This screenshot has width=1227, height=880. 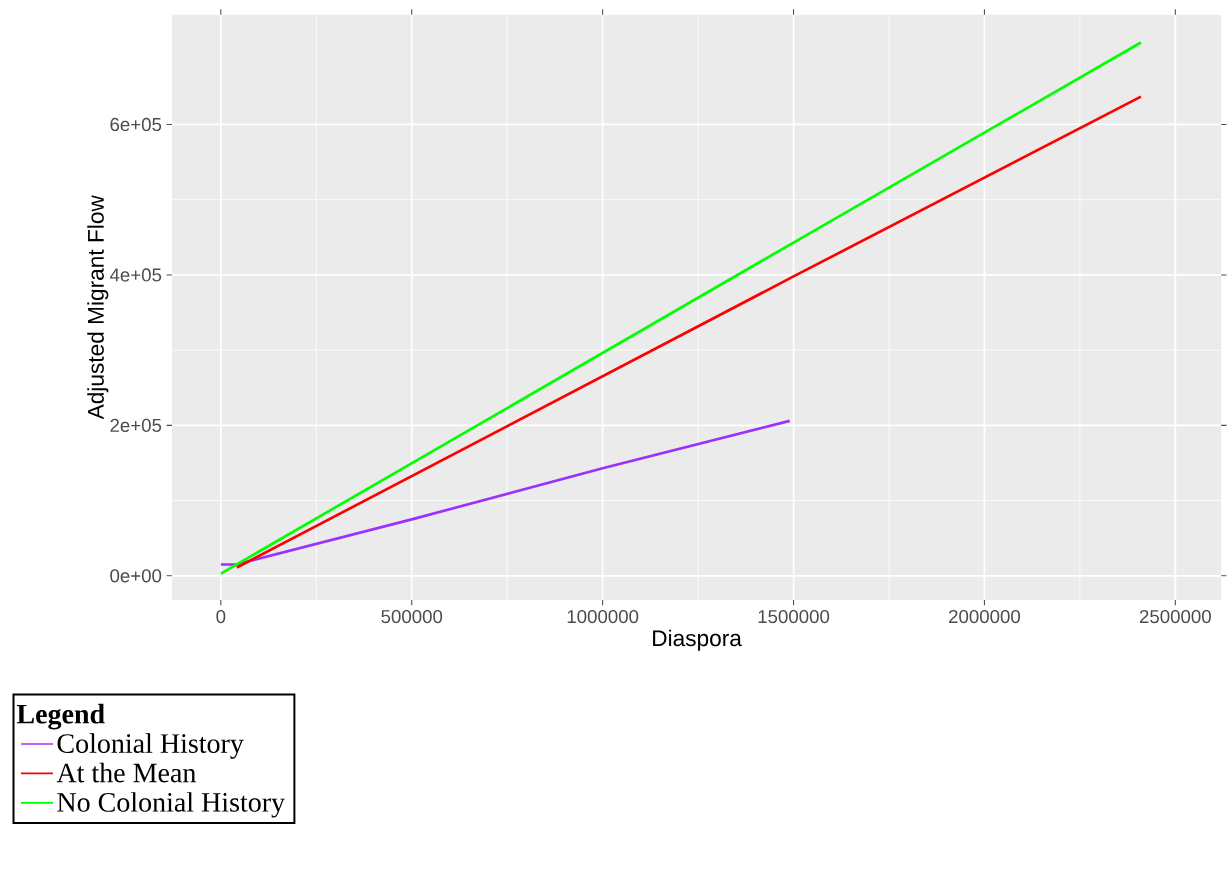 I want to click on x-tick-label: 500000, so click(x=412, y=617).